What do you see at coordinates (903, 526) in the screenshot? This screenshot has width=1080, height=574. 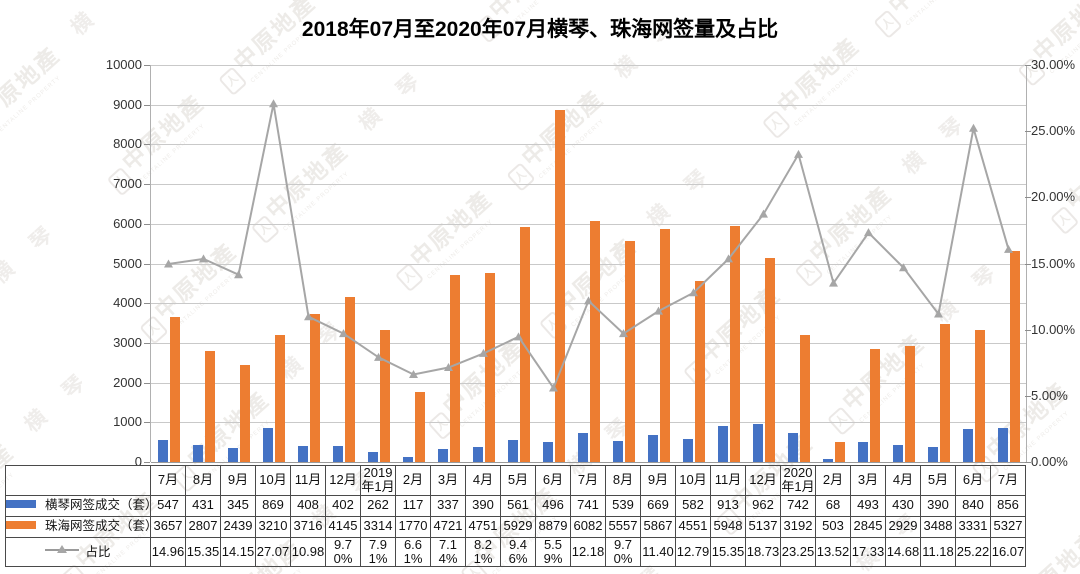 I see `zhuhai-value-cell: 2929` at bounding box center [903, 526].